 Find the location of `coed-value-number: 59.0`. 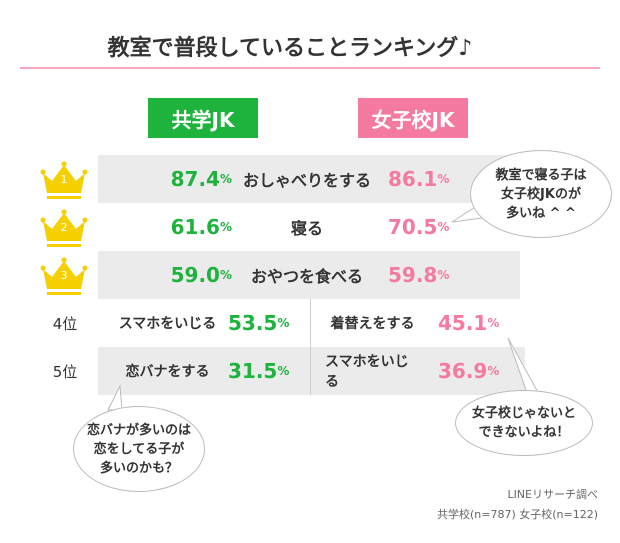

coed-value-number: 59.0 is located at coordinates (195, 275).